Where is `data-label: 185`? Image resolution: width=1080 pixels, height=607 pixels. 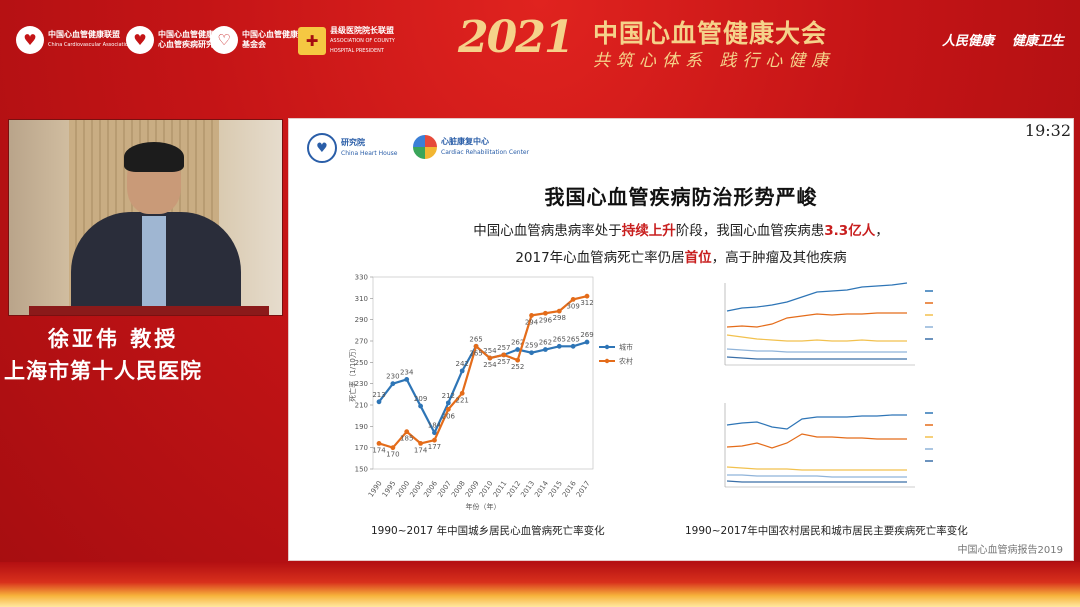
data-label: 185 is located at coordinates (406, 439).